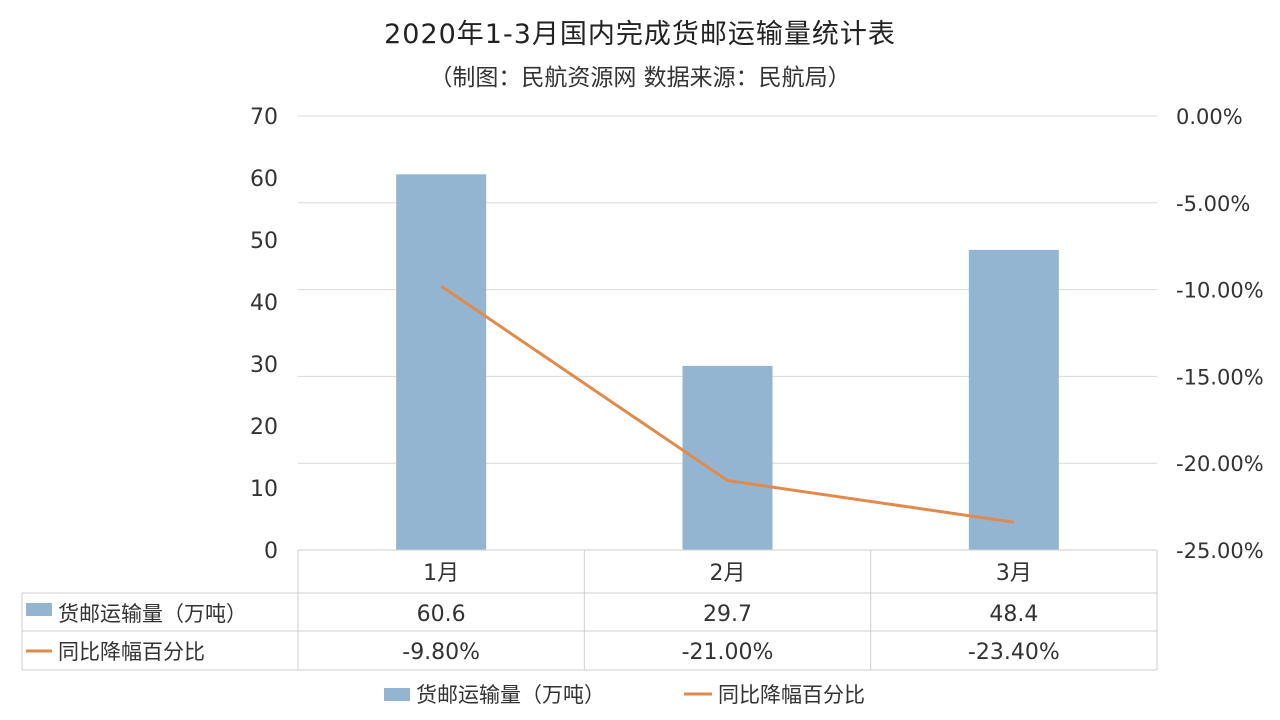 Image resolution: width=1280 pixels, height=720 pixels. I want to click on table-cell-value: -23.40%, so click(1014, 652).